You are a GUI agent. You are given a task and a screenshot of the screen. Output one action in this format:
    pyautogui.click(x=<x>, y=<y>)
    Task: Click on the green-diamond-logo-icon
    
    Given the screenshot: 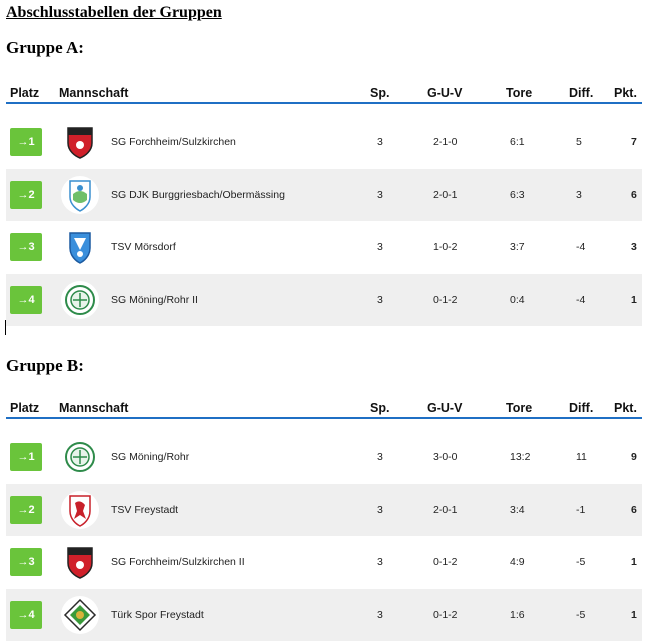 What is the action you would take?
    pyautogui.click(x=80, y=615)
    